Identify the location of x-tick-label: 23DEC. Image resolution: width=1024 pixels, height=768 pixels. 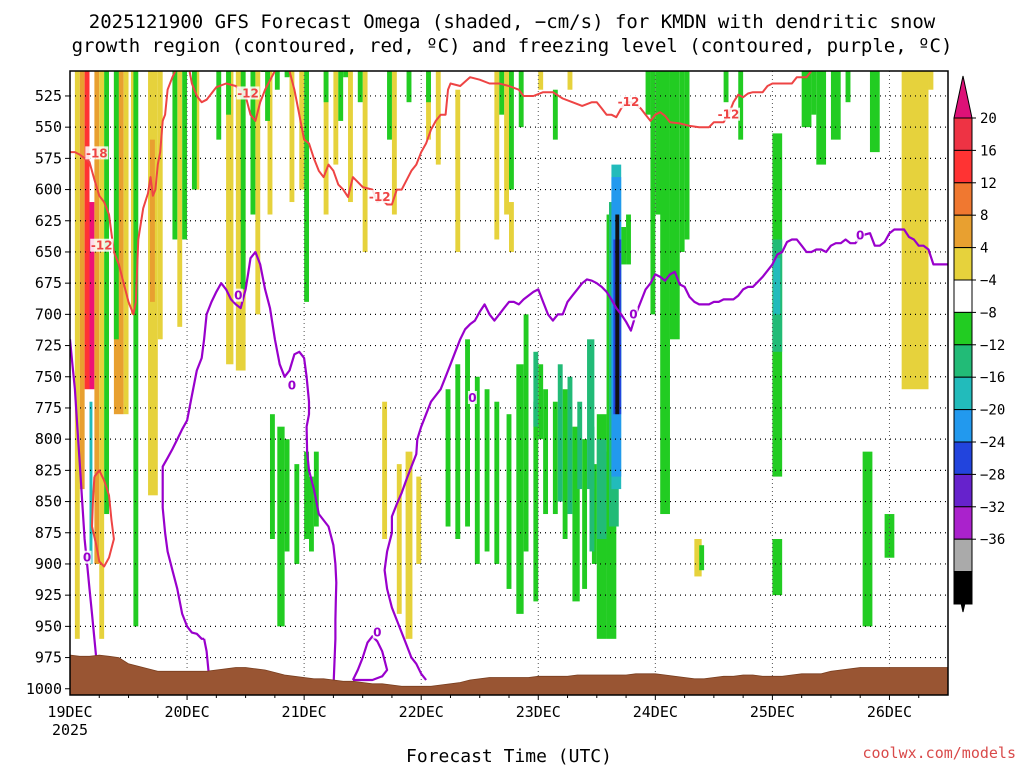
(538, 712).